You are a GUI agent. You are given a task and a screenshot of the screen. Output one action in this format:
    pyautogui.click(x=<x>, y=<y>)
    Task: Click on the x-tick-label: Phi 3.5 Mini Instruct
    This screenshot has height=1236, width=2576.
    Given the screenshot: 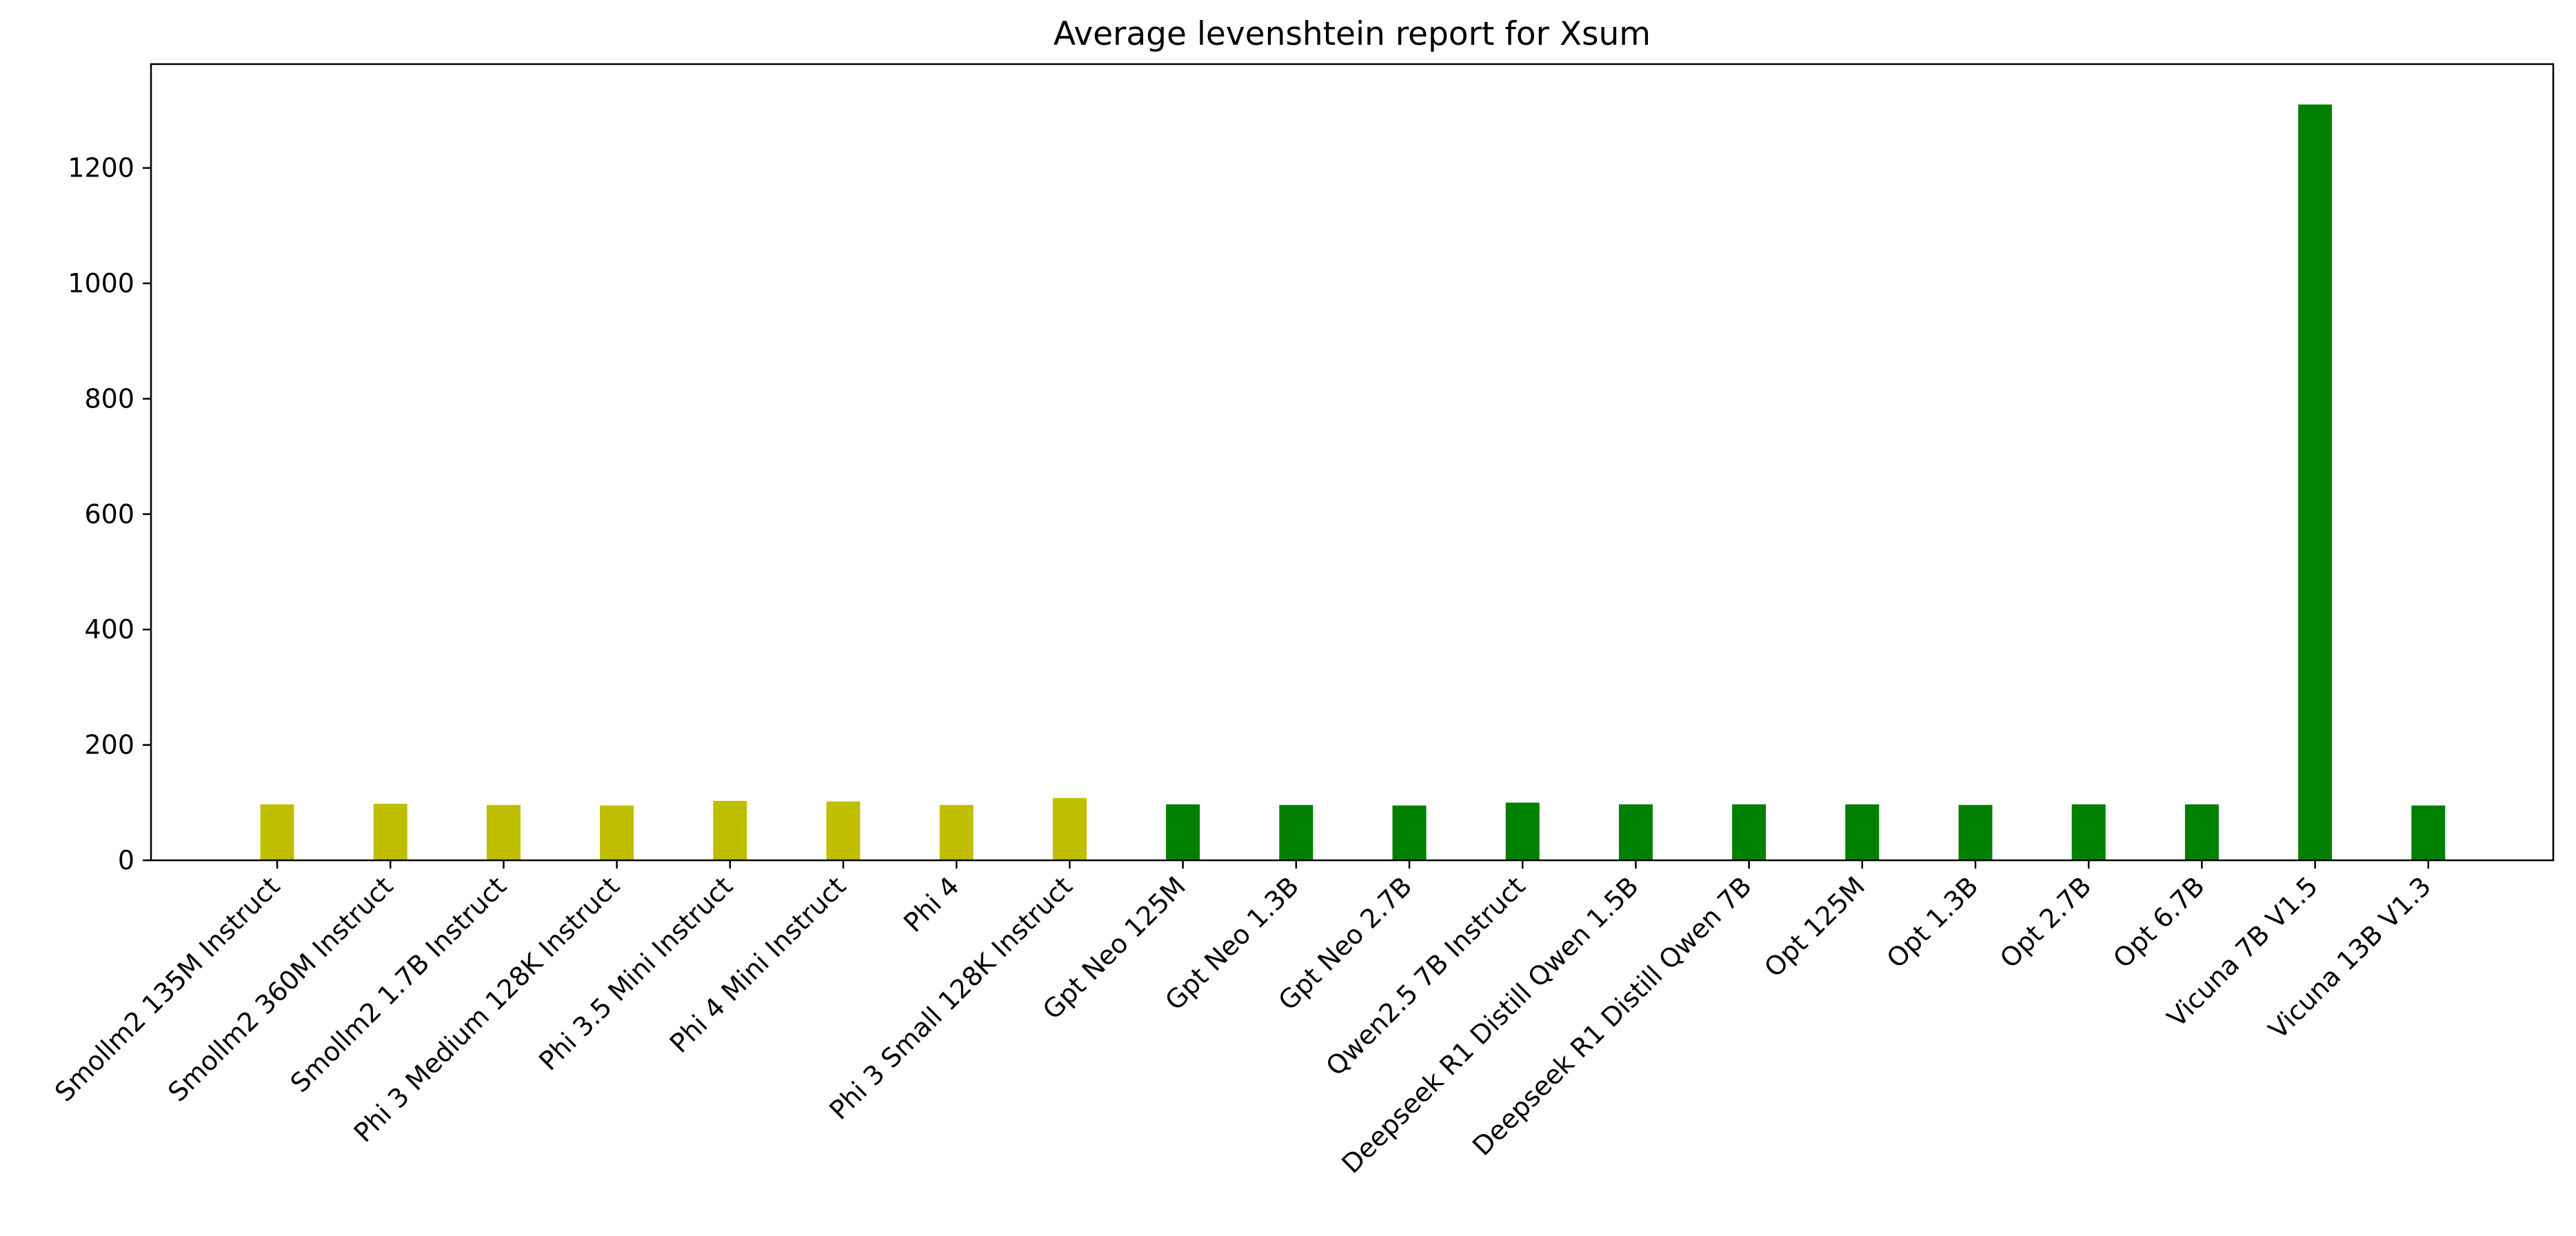 What is the action you would take?
    pyautogui.click(x=635, y=973)
    